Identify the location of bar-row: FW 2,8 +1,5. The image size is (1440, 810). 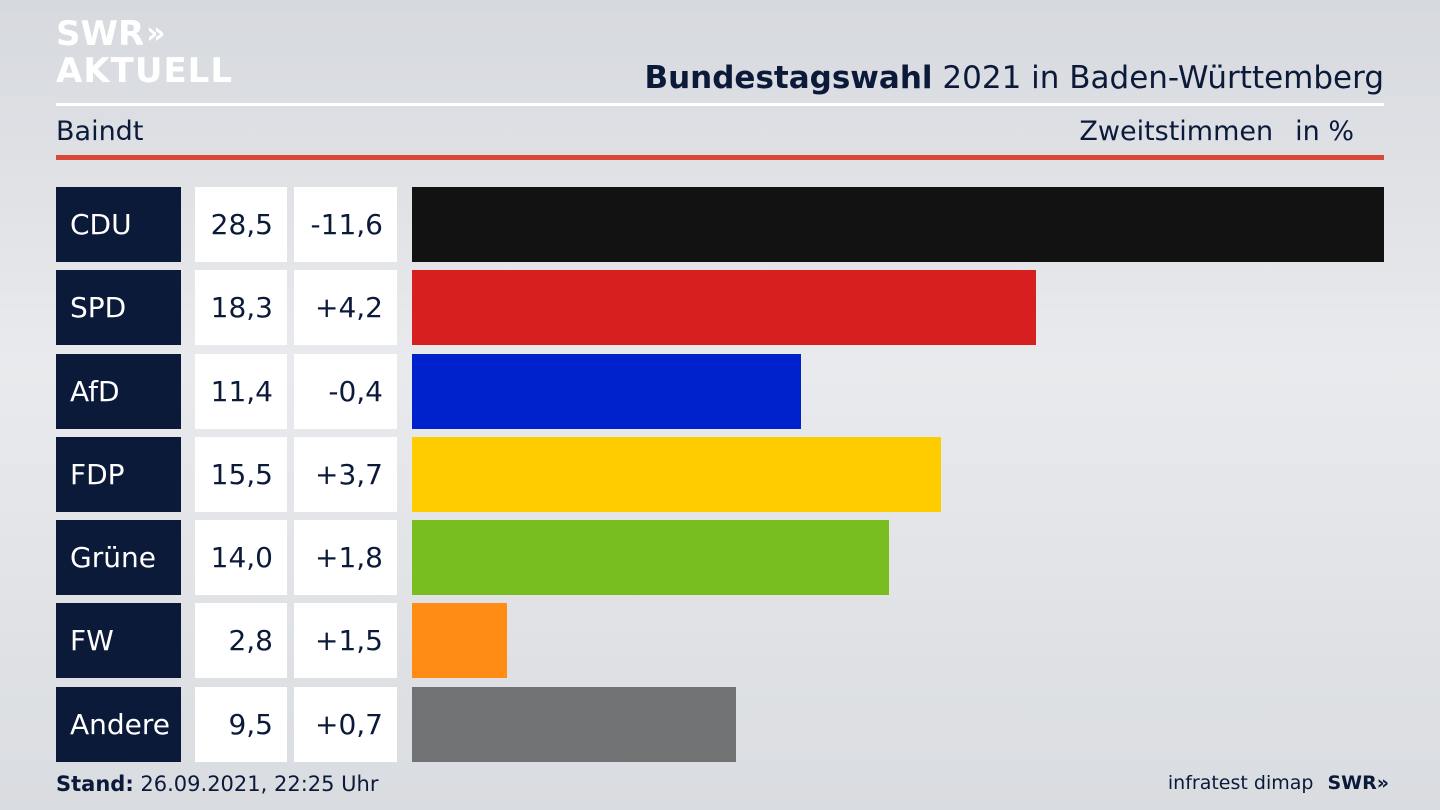
(720, 641).